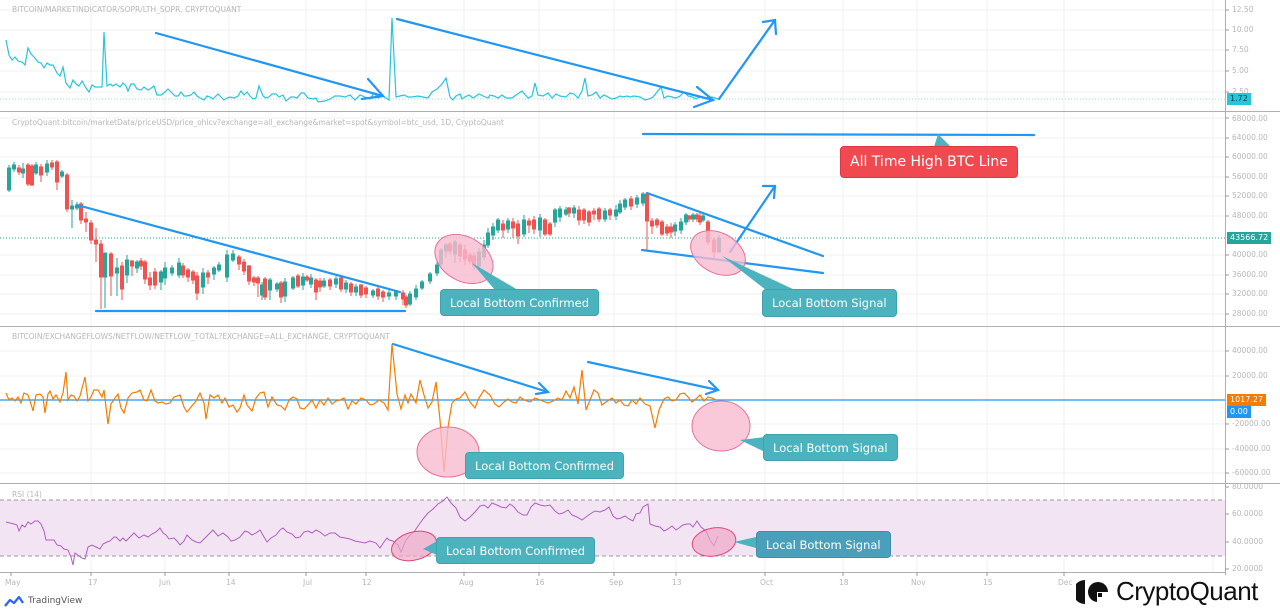 The image size is (1280, 616). Describe the element at coordinates (556, 369) in the screenshot. I see `netflow-trend-arrows` at that location.